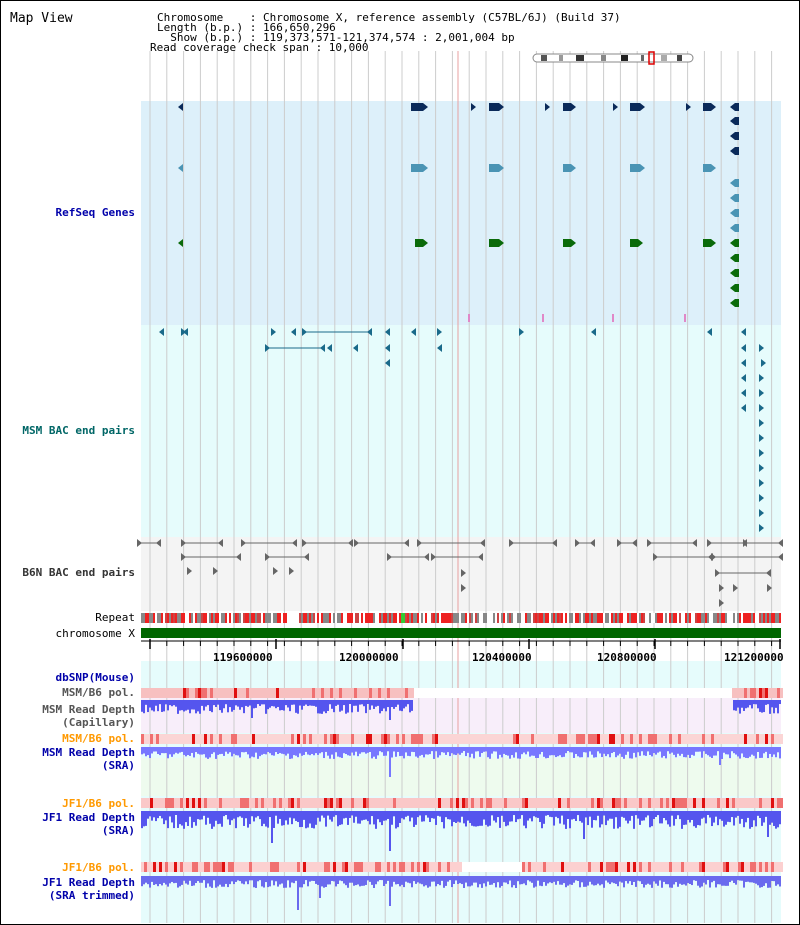  What do you see at coordinates (98, 692) in the screenshot?
I see `msm-b6-pol-capillary-label: MSM/B6 pol.` at bounding box center [98, 692].